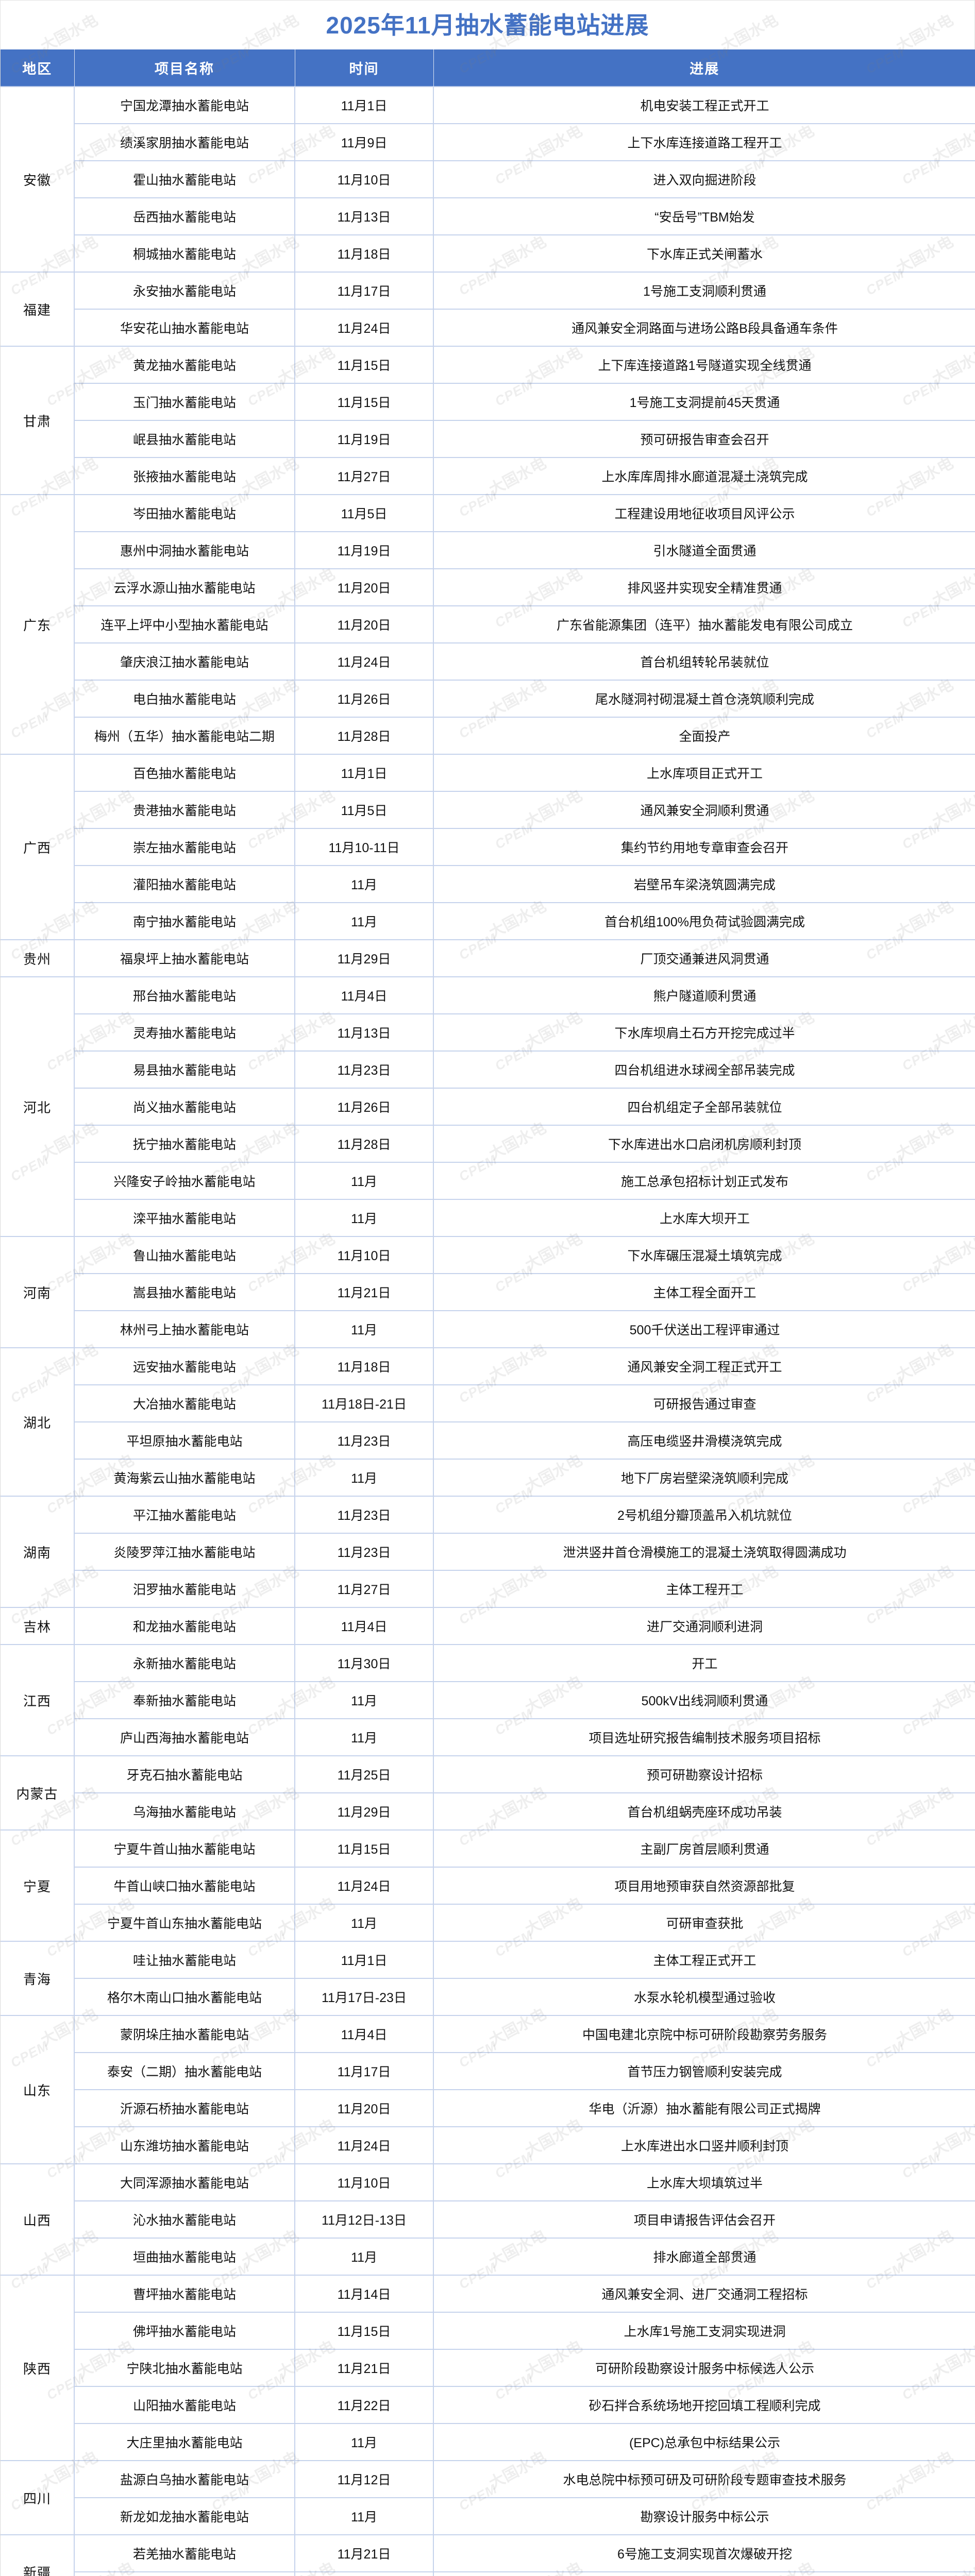 This screenshot has height=2576, width=975. I want to click on table-row: 崇左抽水蓄能电站 11月10-11日 集约节约用地专章审查会召开, so click(488, 847).